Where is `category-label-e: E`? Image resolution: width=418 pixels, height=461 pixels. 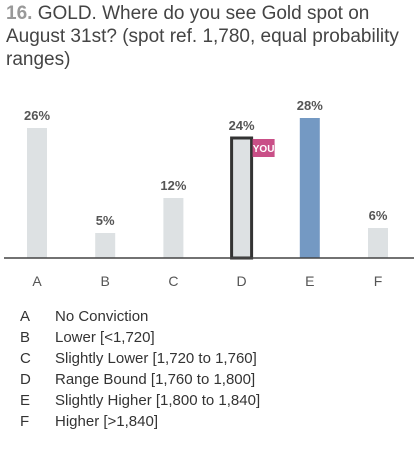
category-label-e: E is located at coordinates (309, 281).